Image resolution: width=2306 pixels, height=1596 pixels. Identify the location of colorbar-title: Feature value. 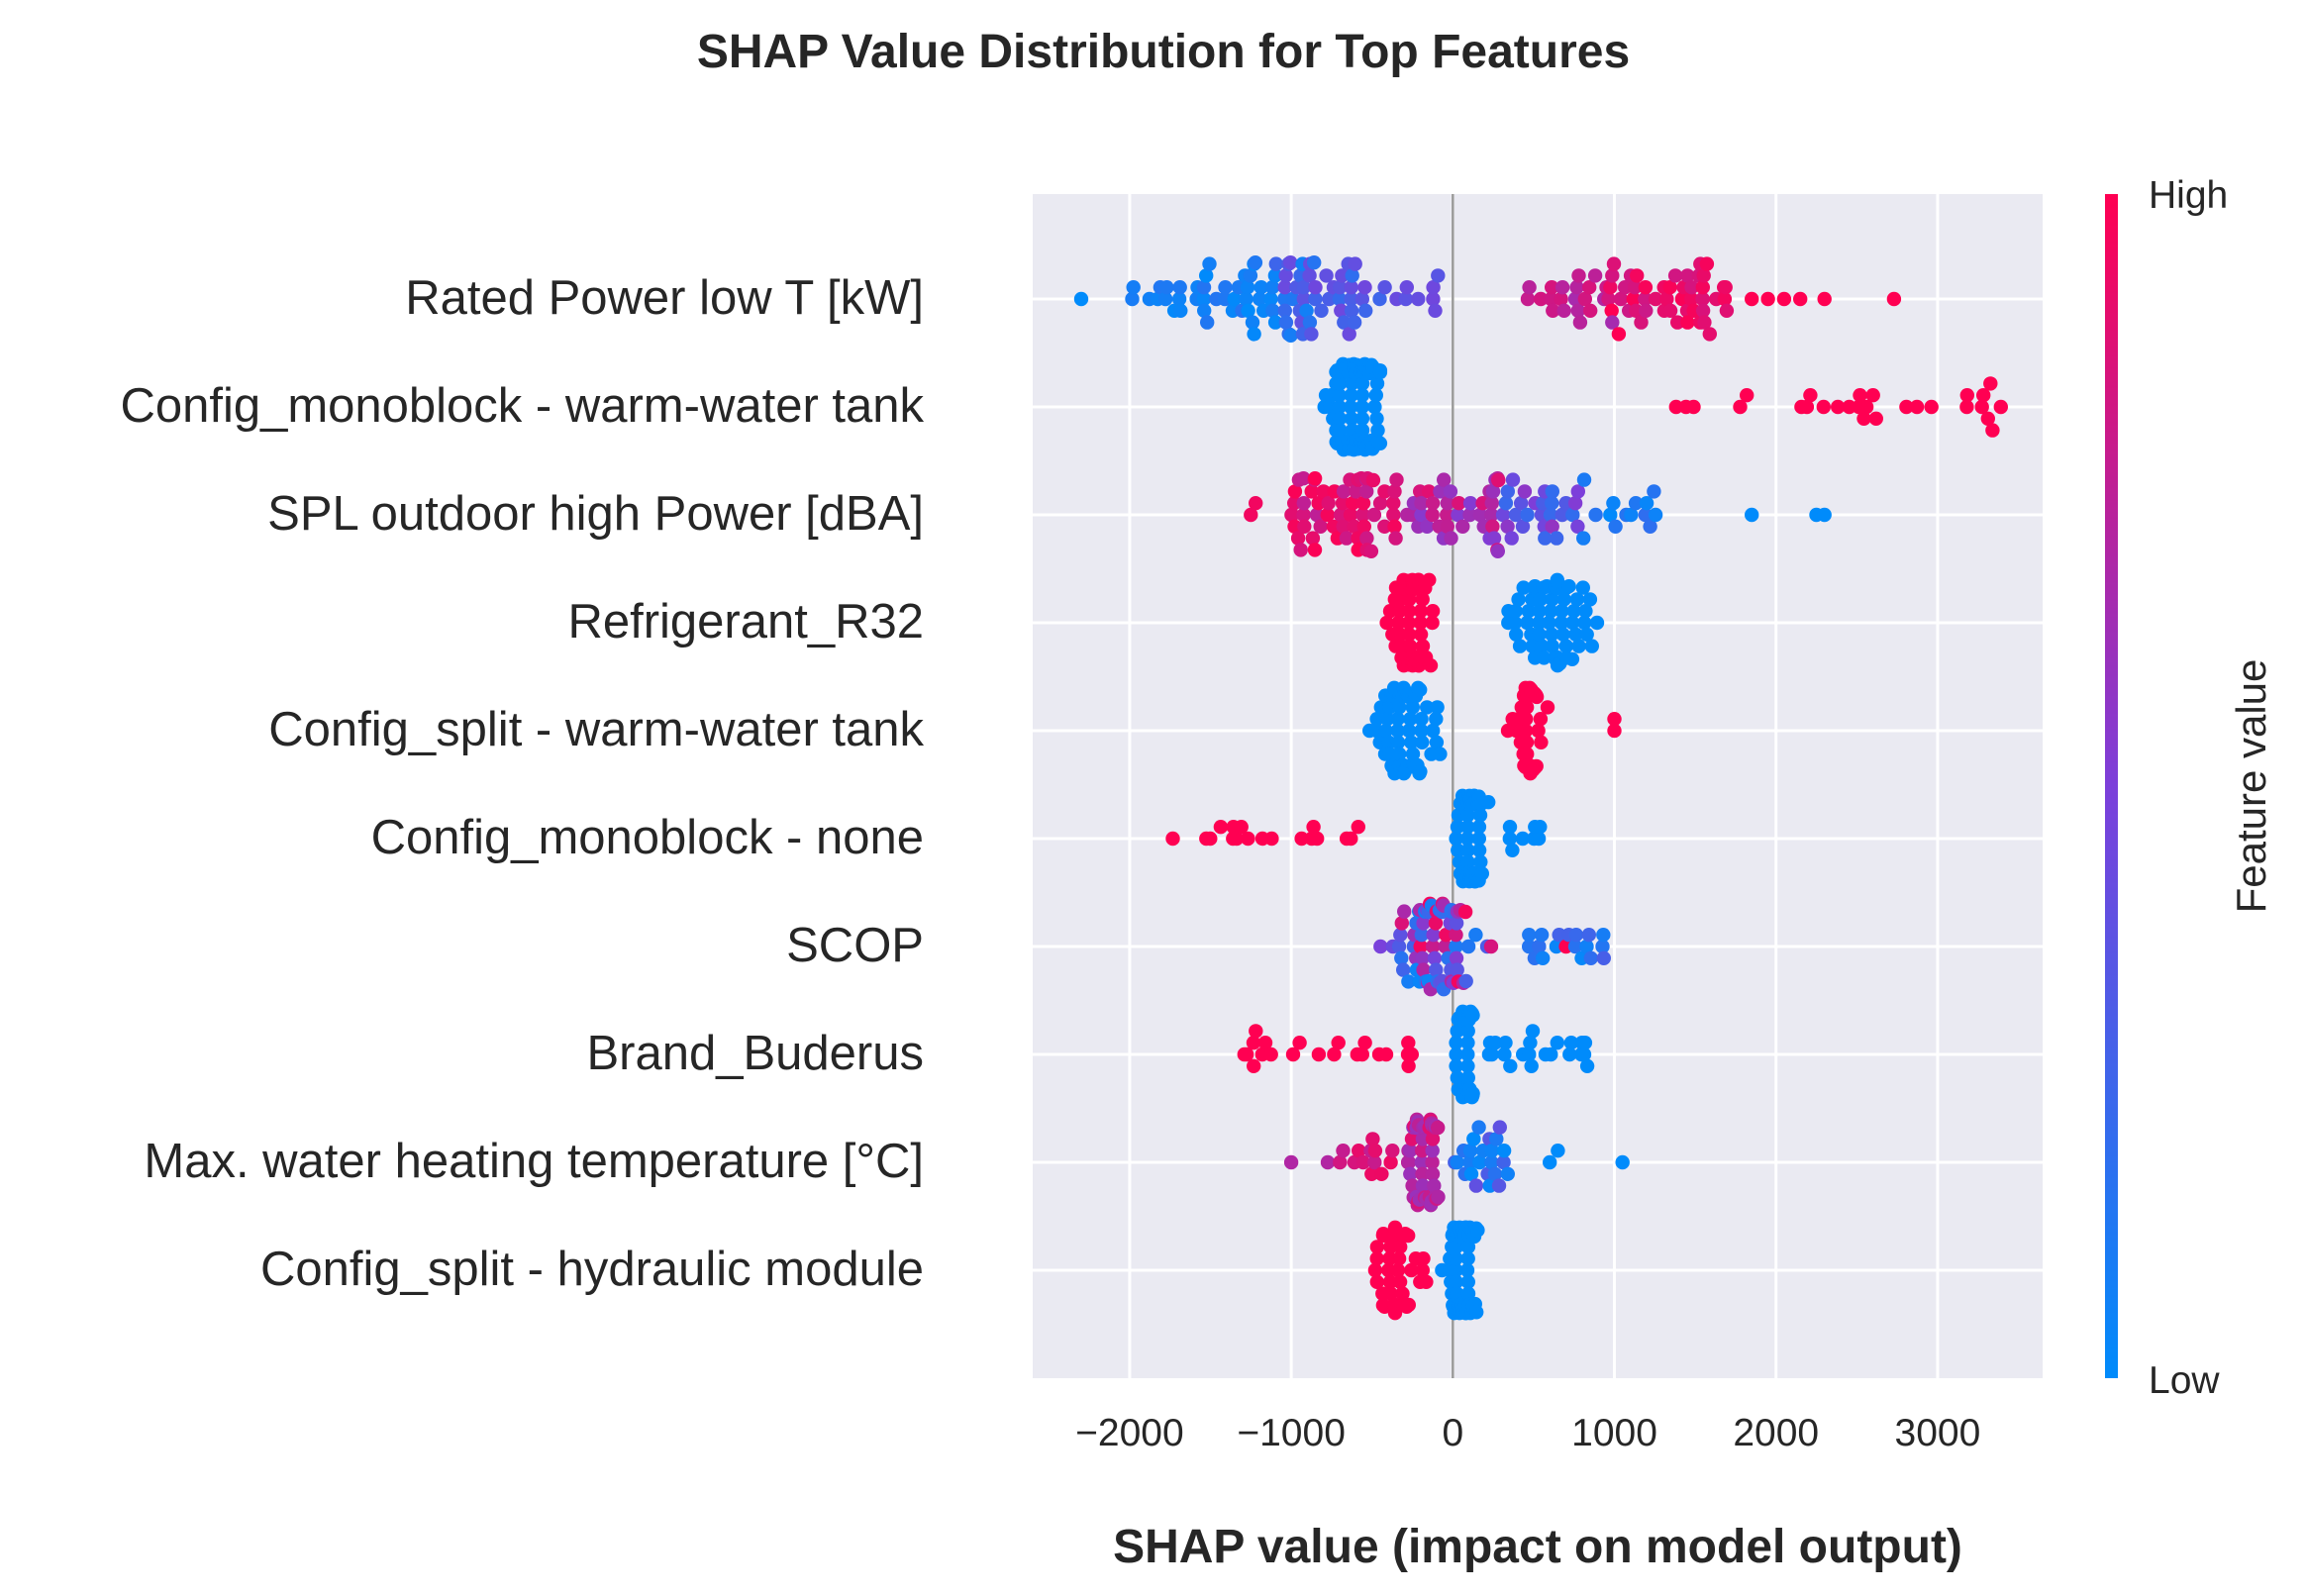
(2251, 786).